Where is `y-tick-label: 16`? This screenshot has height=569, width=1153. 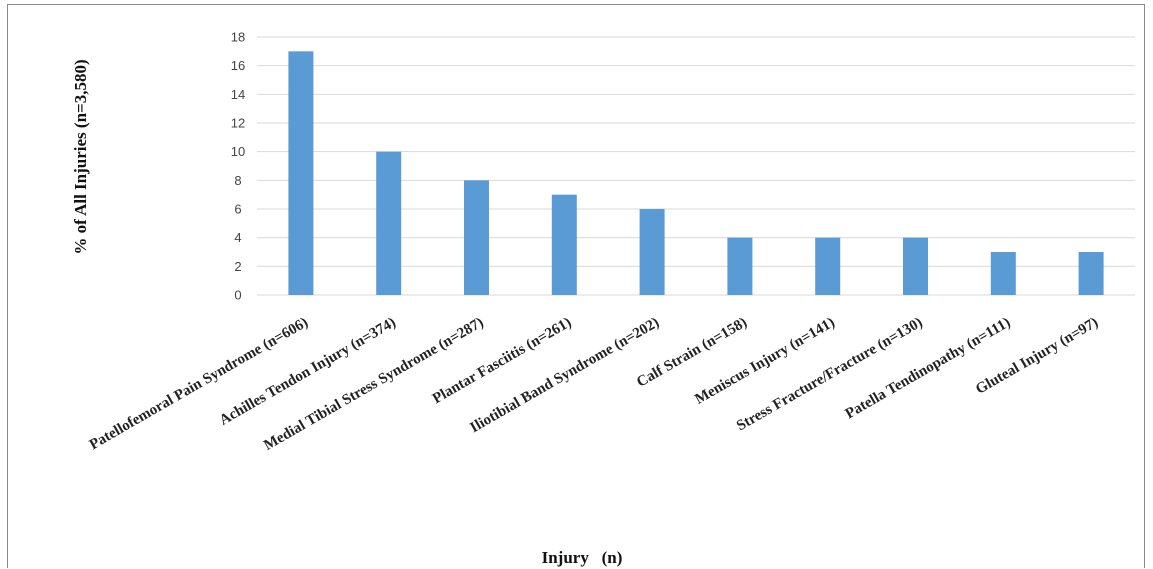 y-tick-label: 16 is located at coordinates (238, 65).